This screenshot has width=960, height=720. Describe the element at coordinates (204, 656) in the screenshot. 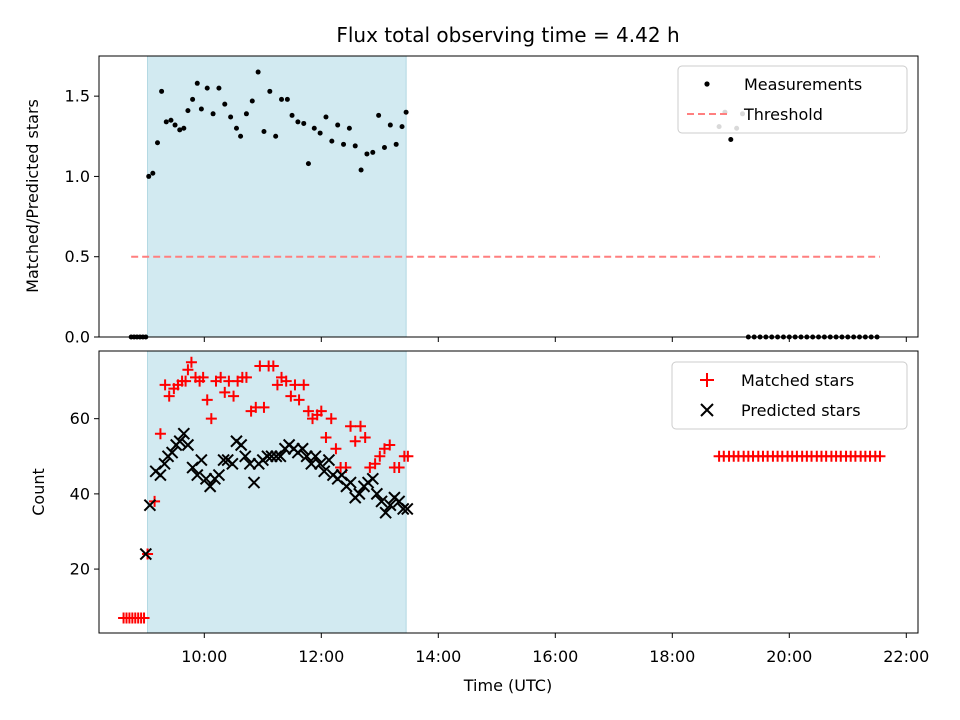

I see `x-tick-label: 10:00` at that location.